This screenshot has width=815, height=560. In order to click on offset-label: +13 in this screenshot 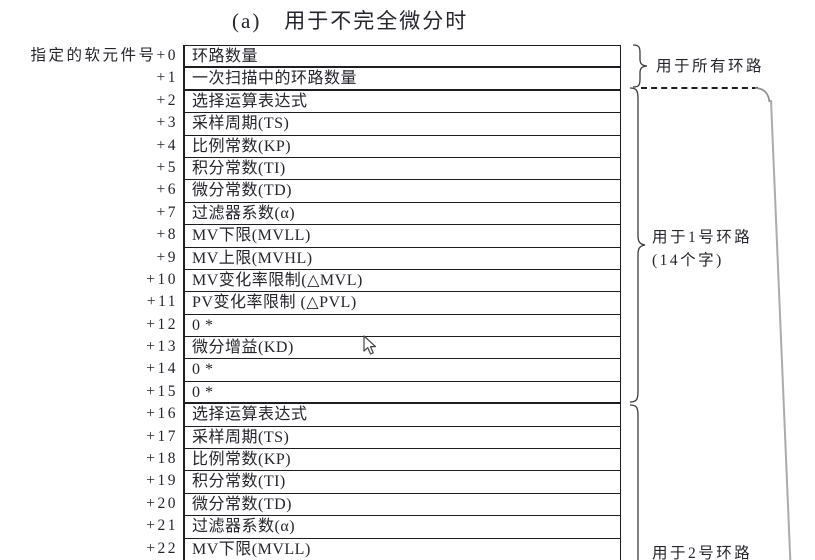, I will do `click(162, 347)`.